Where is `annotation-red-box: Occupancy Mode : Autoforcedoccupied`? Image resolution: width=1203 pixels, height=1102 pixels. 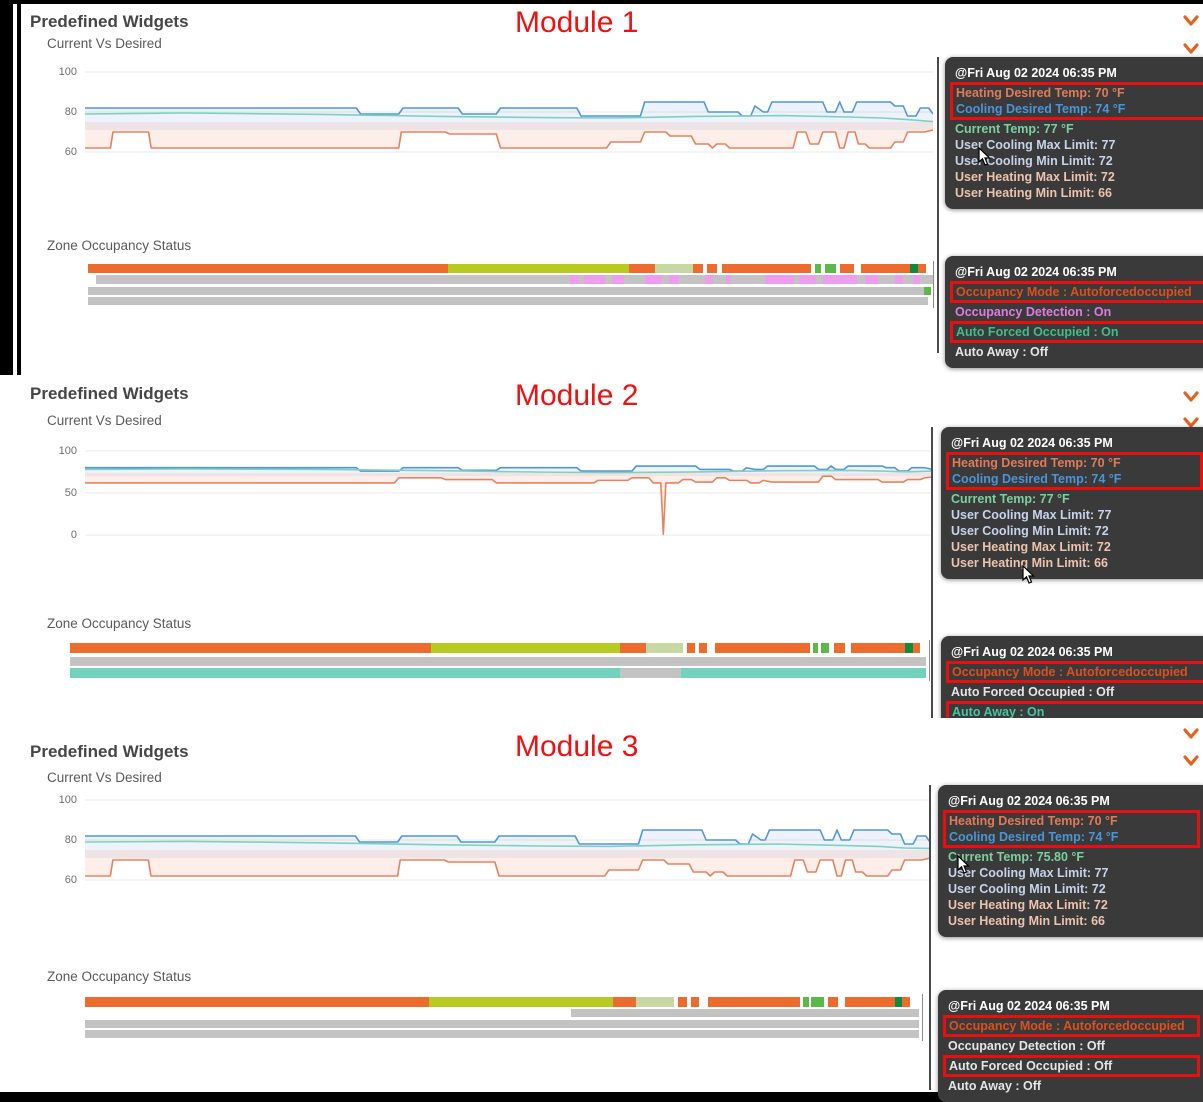 annotation-red-box: Occupancy Mode : Autoforcedoccupied is located at coordinates (1076, 292).